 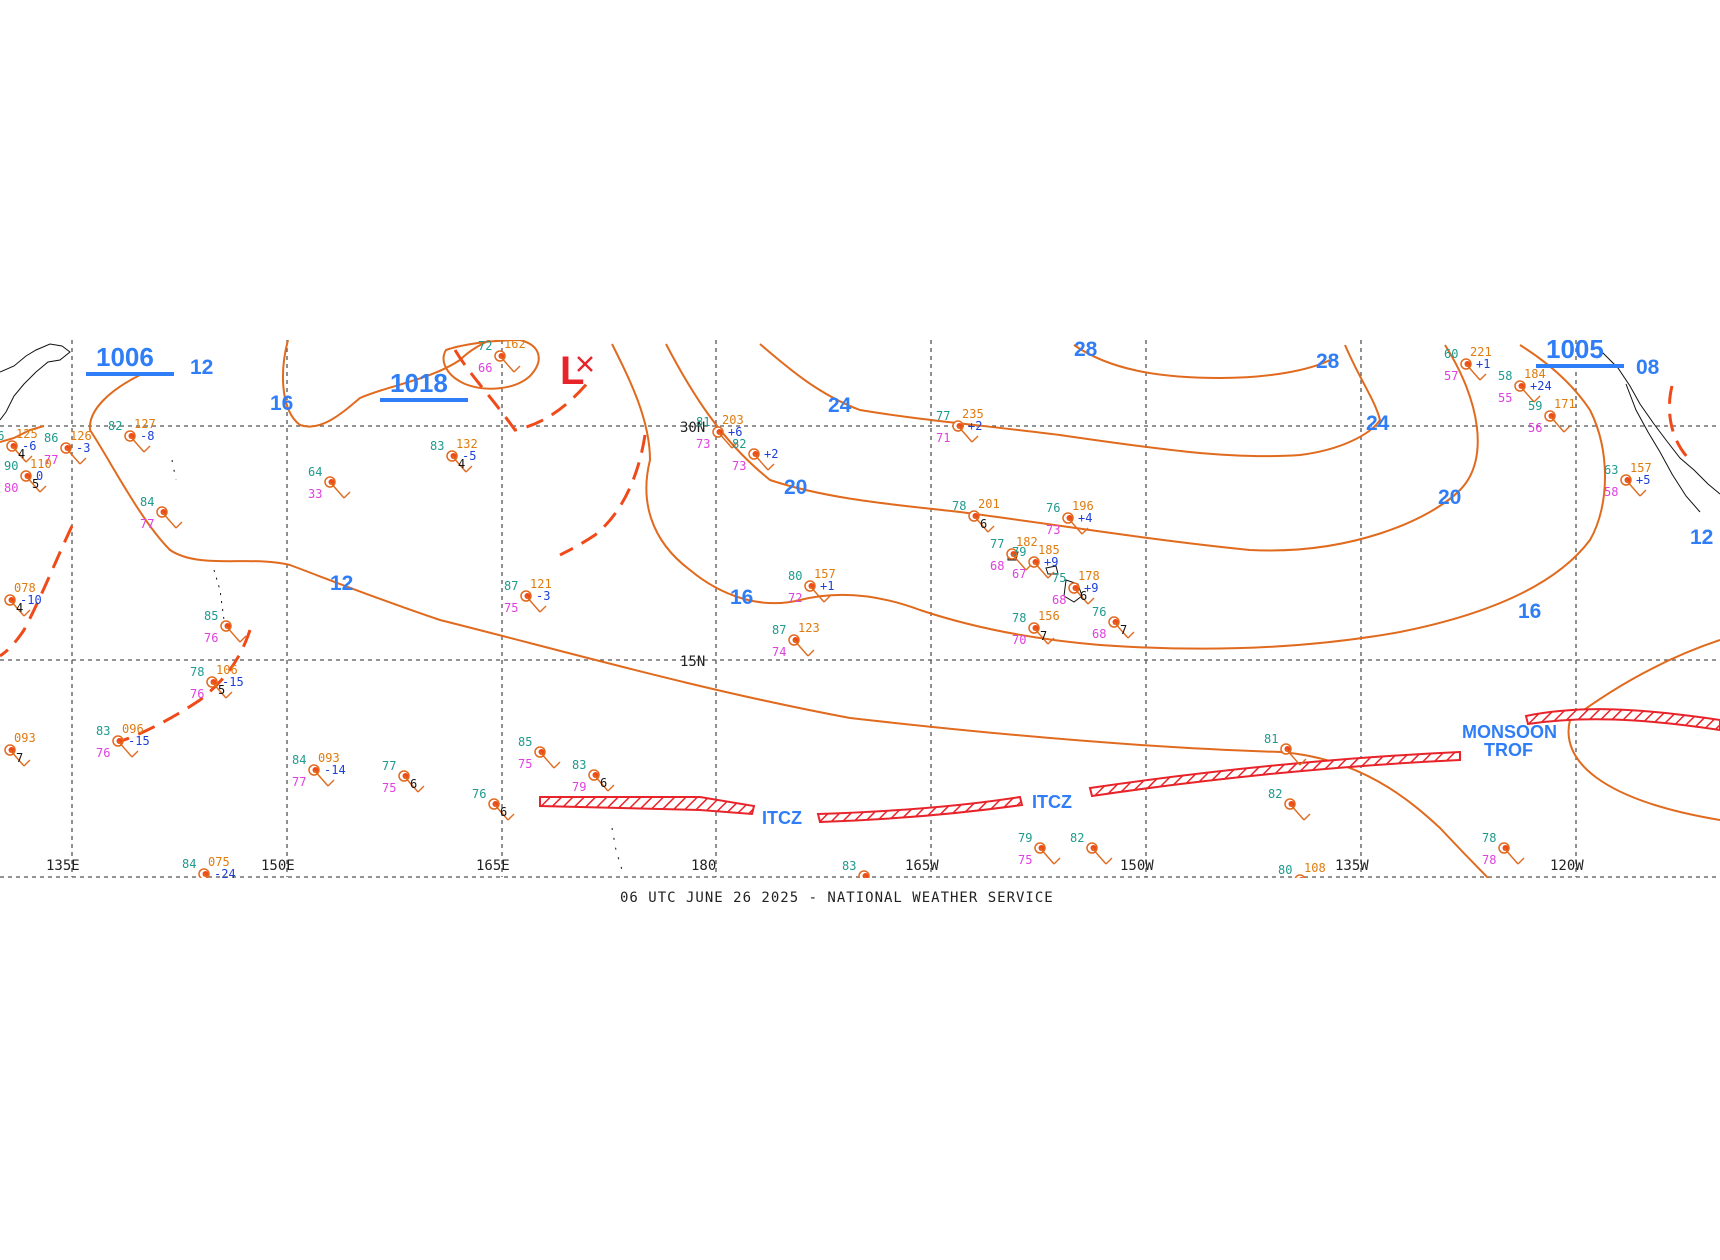 I want to click on temperature-value: 72, so click(x=485, y=346).